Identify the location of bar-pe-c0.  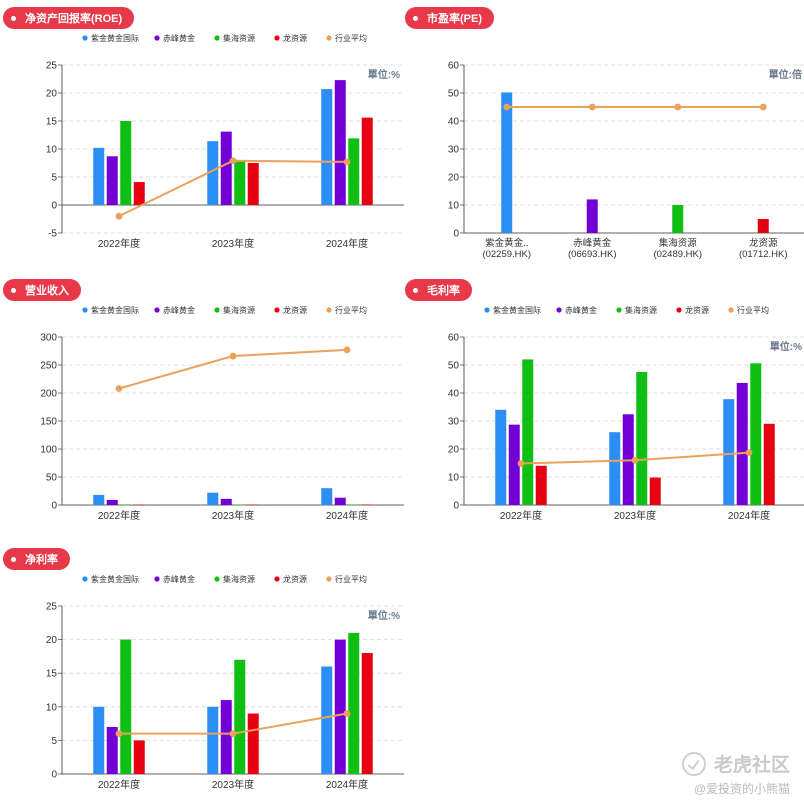
(507, 162).